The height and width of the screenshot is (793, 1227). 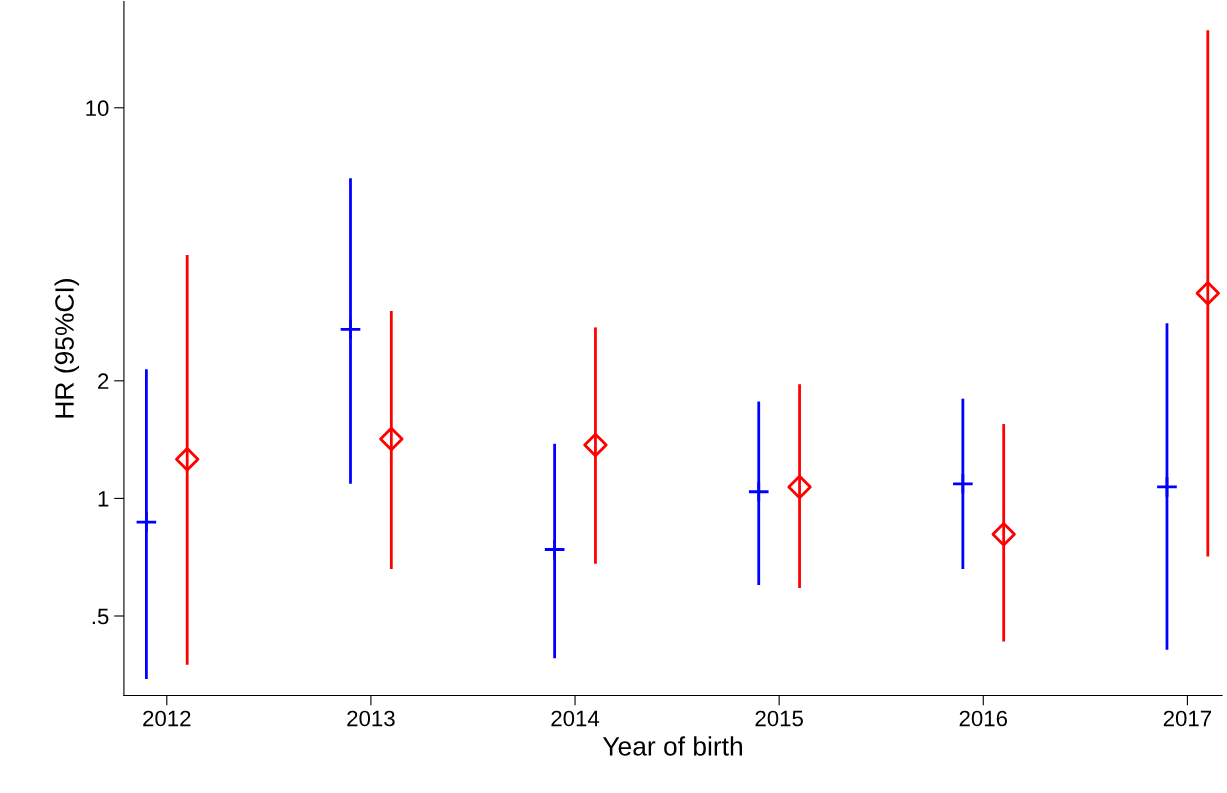 I want to click on x-tick-label: 2014, so click(x=575, y=718).